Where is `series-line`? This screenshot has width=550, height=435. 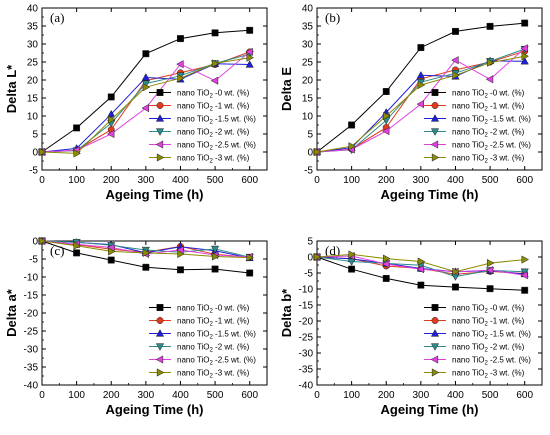
series-line is located at coordinates (420, 100).